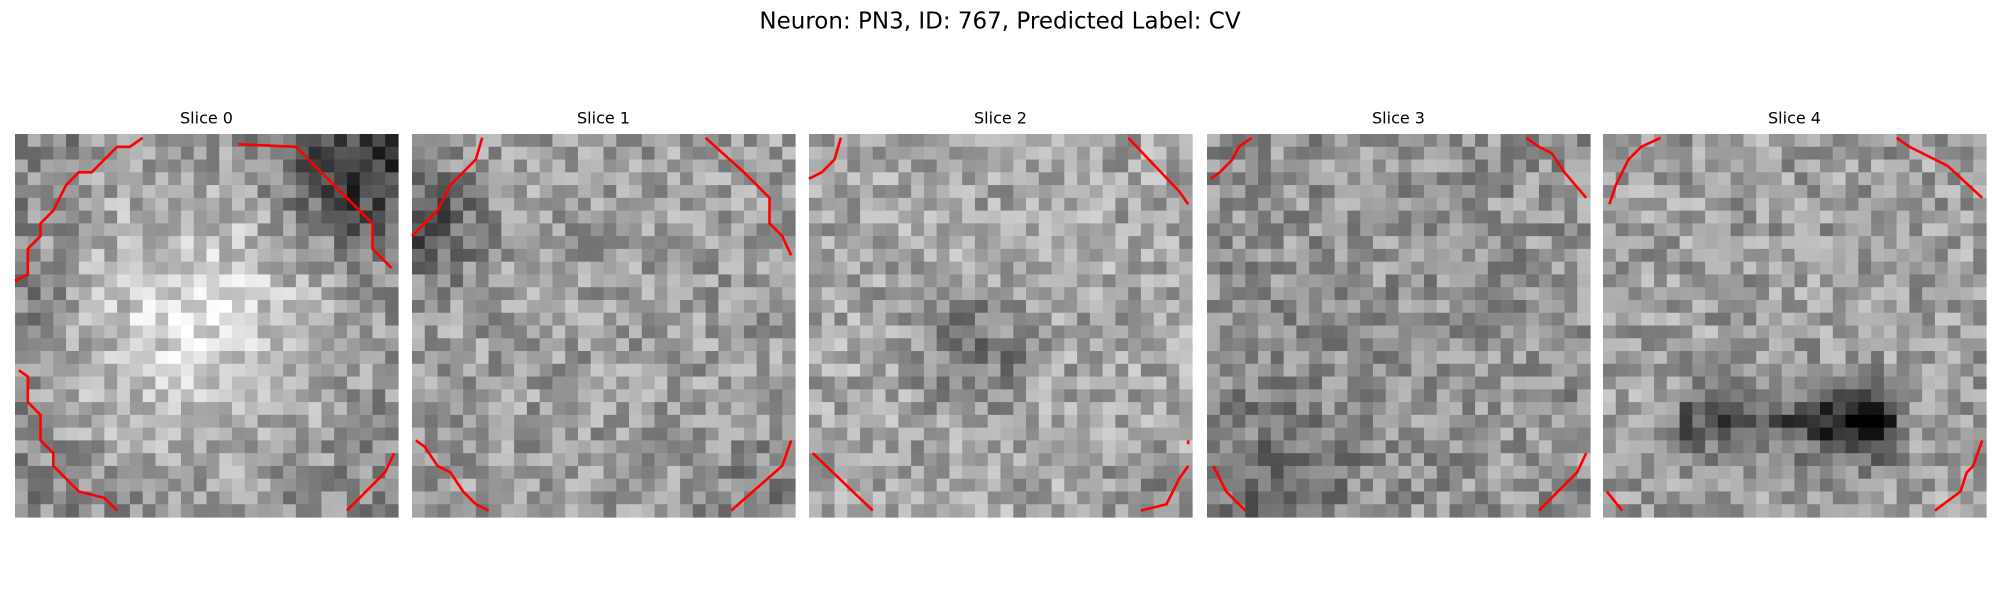 The width and height of the screenshot is (2000, 604). I want to click on panel-title: Slice 4, so click(1794, 118).